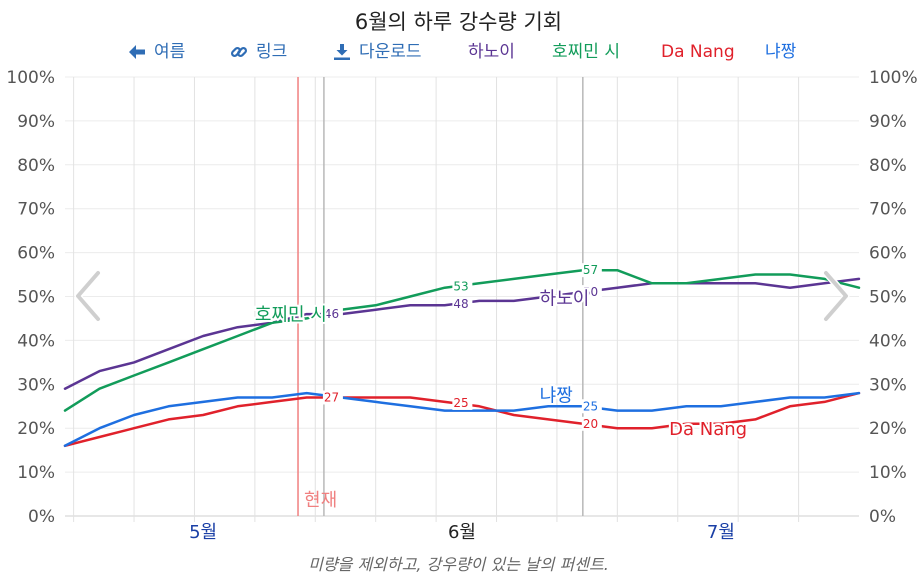 This screenshot has height=583, width=917. I want to click on legend-item-hanoi: 하노이, so click(491, 52).